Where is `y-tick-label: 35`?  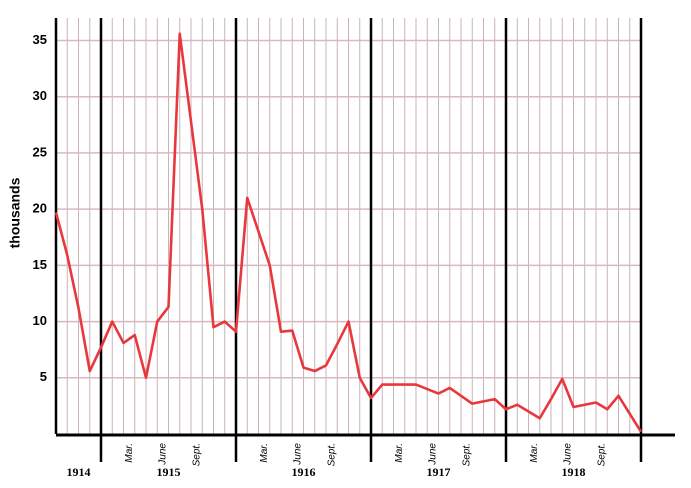 y-tick-label: 35 is located at coordinates (40, 39).